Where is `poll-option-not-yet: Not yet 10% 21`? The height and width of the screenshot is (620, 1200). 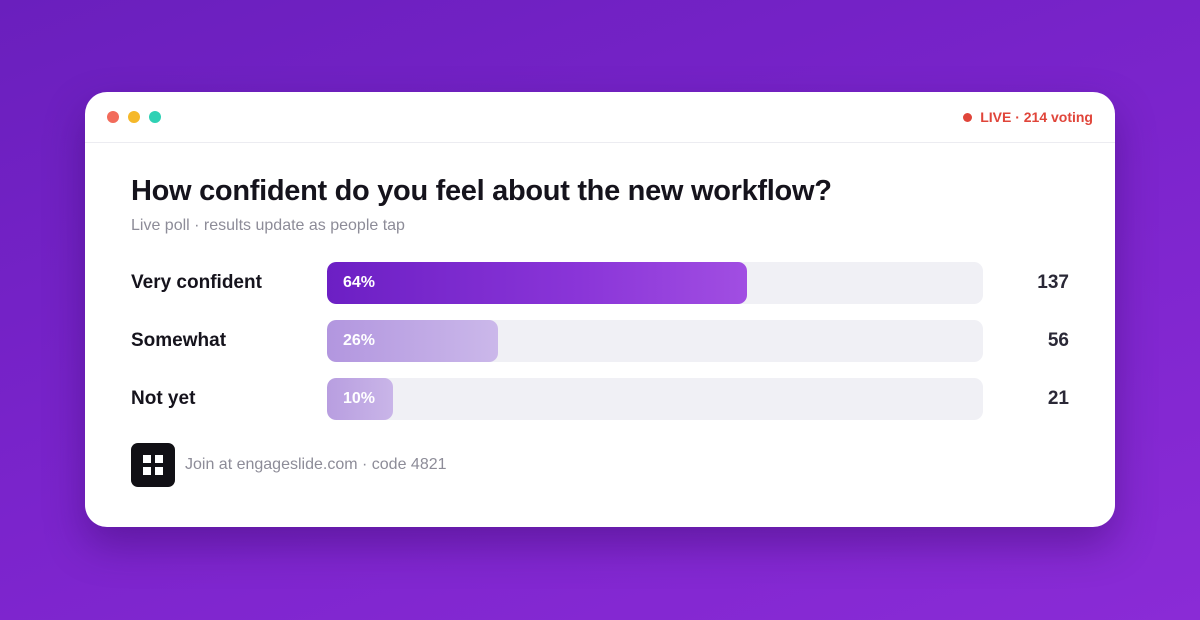 poll-option-not-yet: Not yet 10% 21 is located at coordinates (600, 399).